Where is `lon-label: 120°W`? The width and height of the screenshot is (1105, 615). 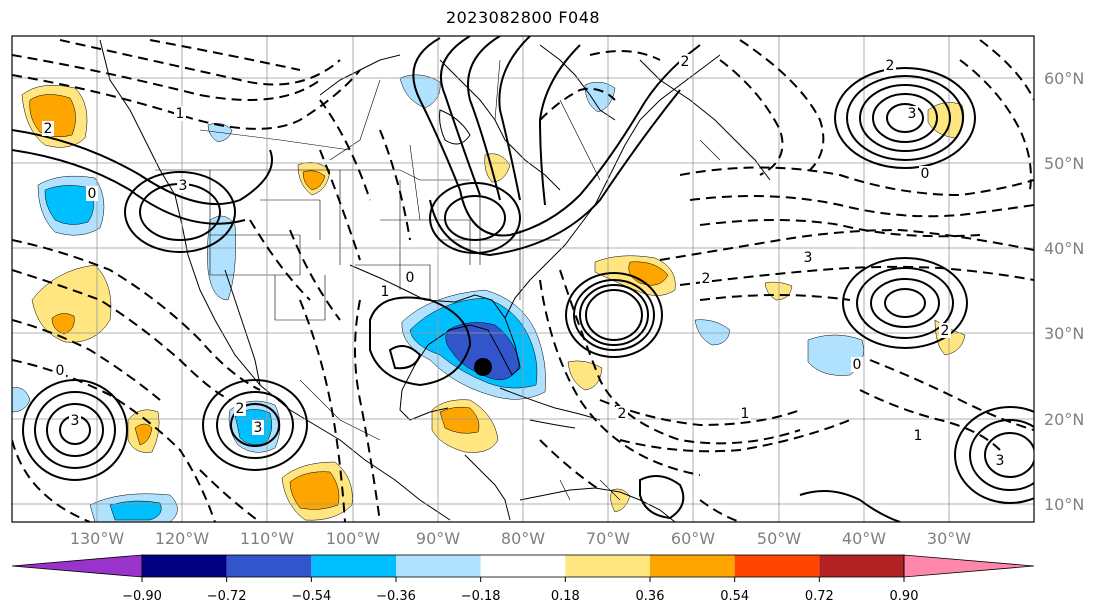
lon-label: 120°W is located at coordinates (182, 538).